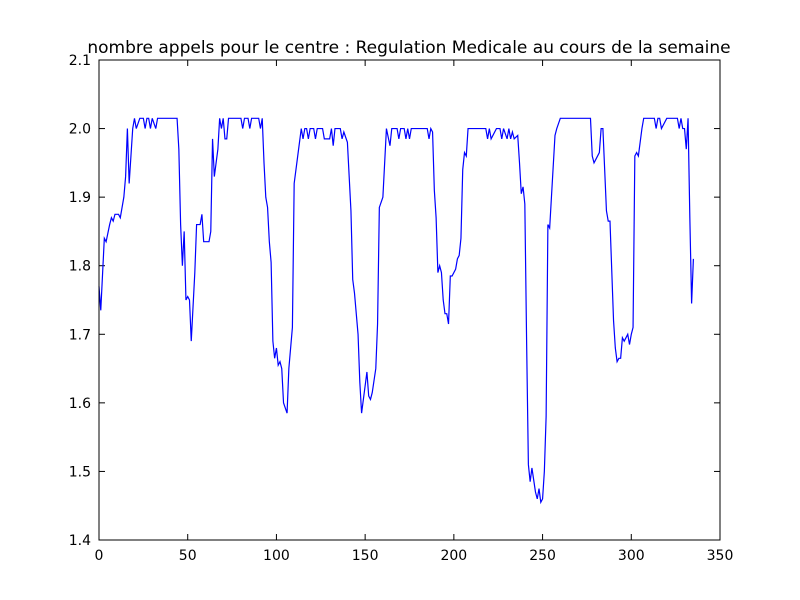 This screenshot has width=800, height=600. What do you see at coordinates (80, 335) in the screenshot?
I see `y-tick-label: 1.7` at bounding box center [80, 335].